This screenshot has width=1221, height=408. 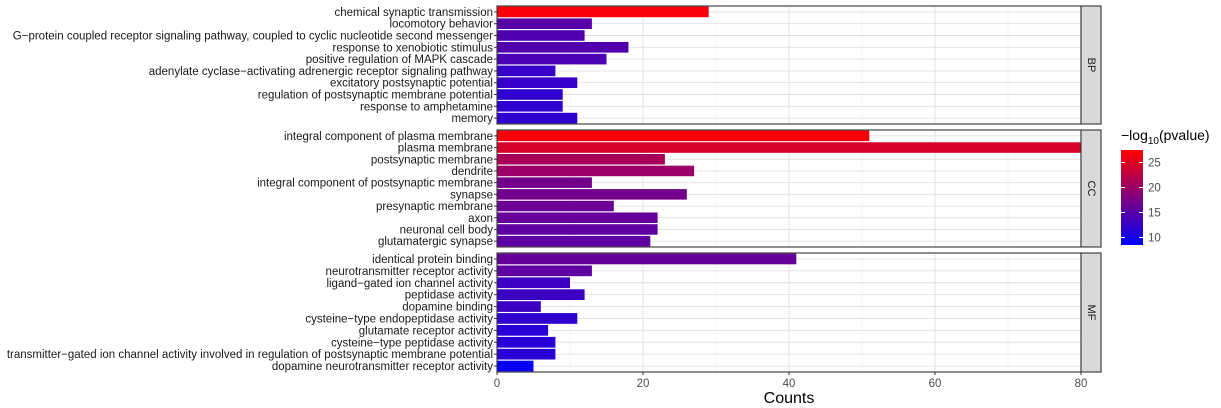 What do you see at coordinates (432, 160) in the screenshot?
I see `category-label: postsynaptic membrane` at bounding box center [432, 160].